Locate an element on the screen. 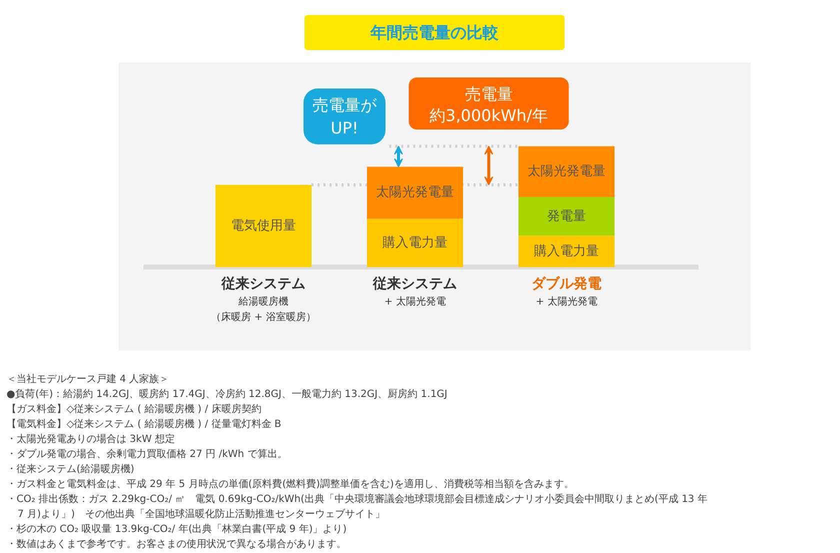 Image resolution: width=840 pixels, height=553 pixels. series-label: 電気使用量 is located at coordinates (263, 226).